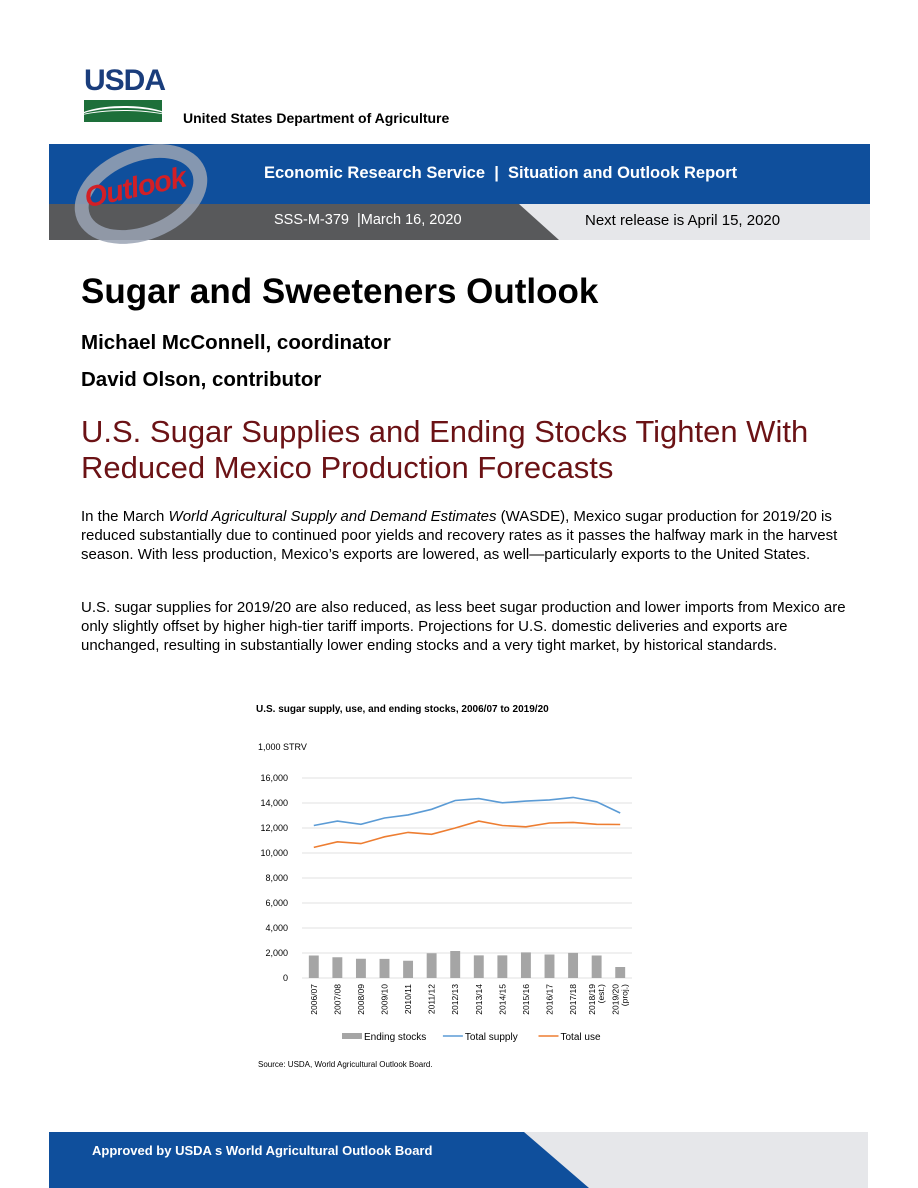  Describe the element at coordinates (276, 878) in the screenshot. I see `y-tick-label: 8,000` at that location.